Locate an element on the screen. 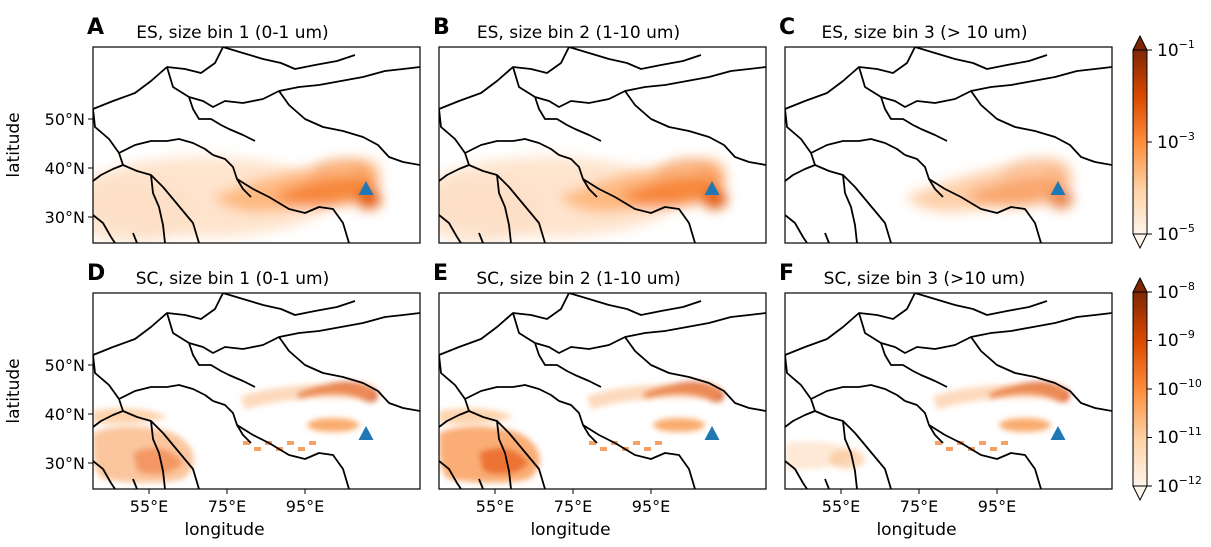 Image resolution: width=1211 pixels, height=547 pixels. panel-letter: B is located at coordinates (441, 27).